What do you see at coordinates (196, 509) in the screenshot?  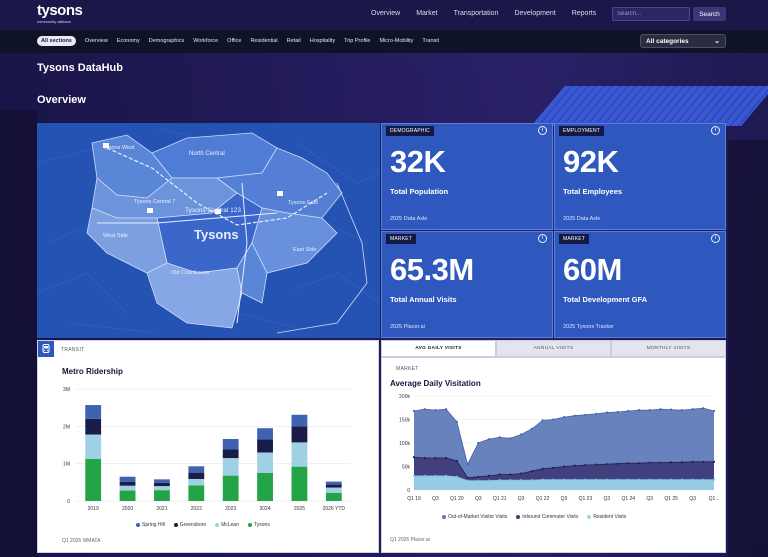 I see `x-tick-label: 2022` at bounding box center [196, 509].